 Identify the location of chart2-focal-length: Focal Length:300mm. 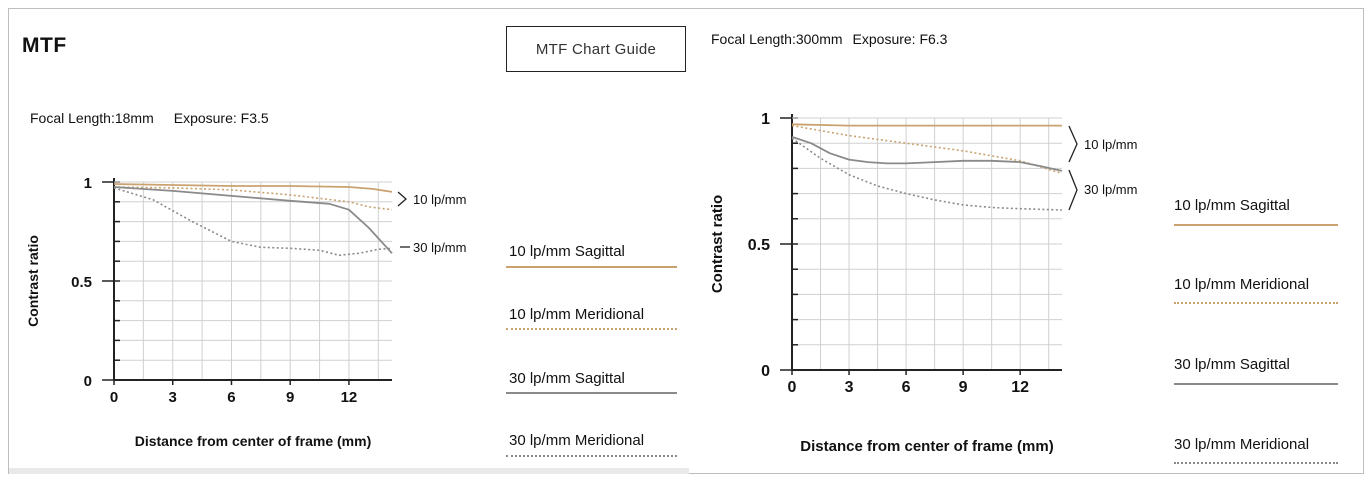
(777, 39).